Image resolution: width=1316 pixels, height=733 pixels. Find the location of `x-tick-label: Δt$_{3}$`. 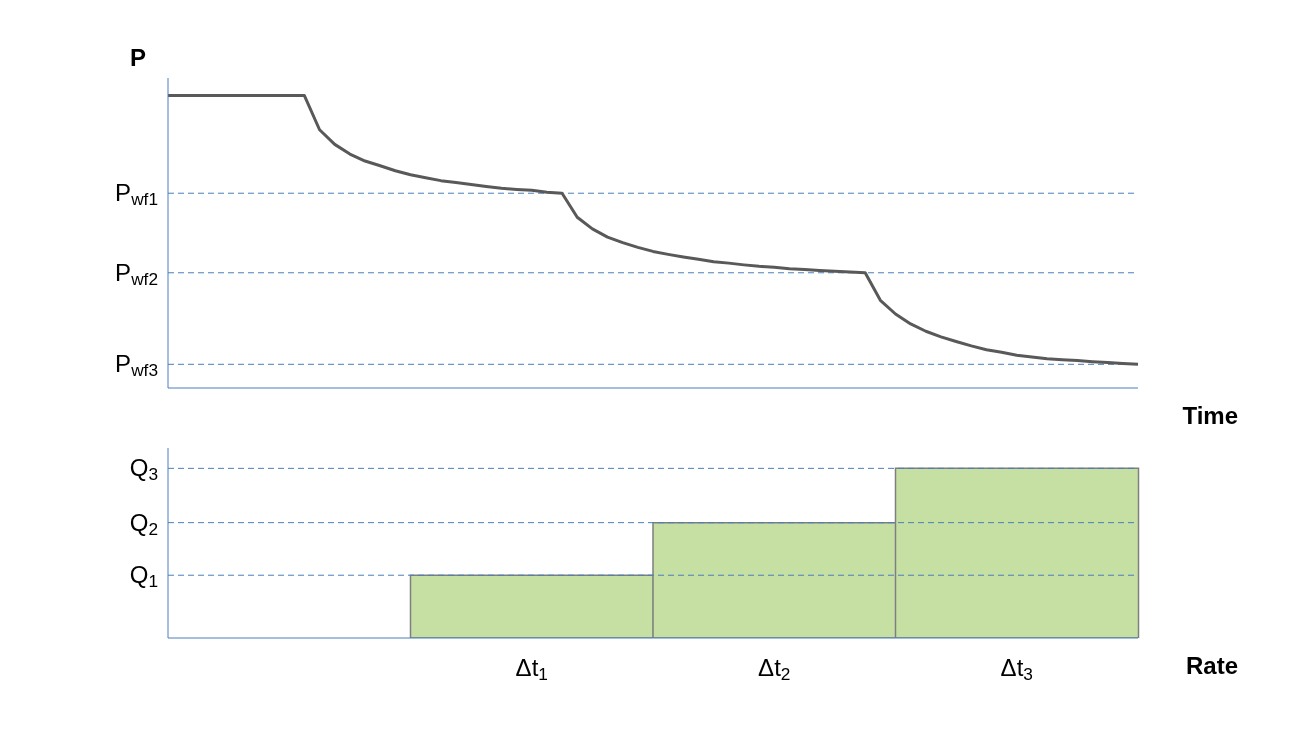

x-tick-label: Δt$_{3}$ is located at coordinates (1016, 669).